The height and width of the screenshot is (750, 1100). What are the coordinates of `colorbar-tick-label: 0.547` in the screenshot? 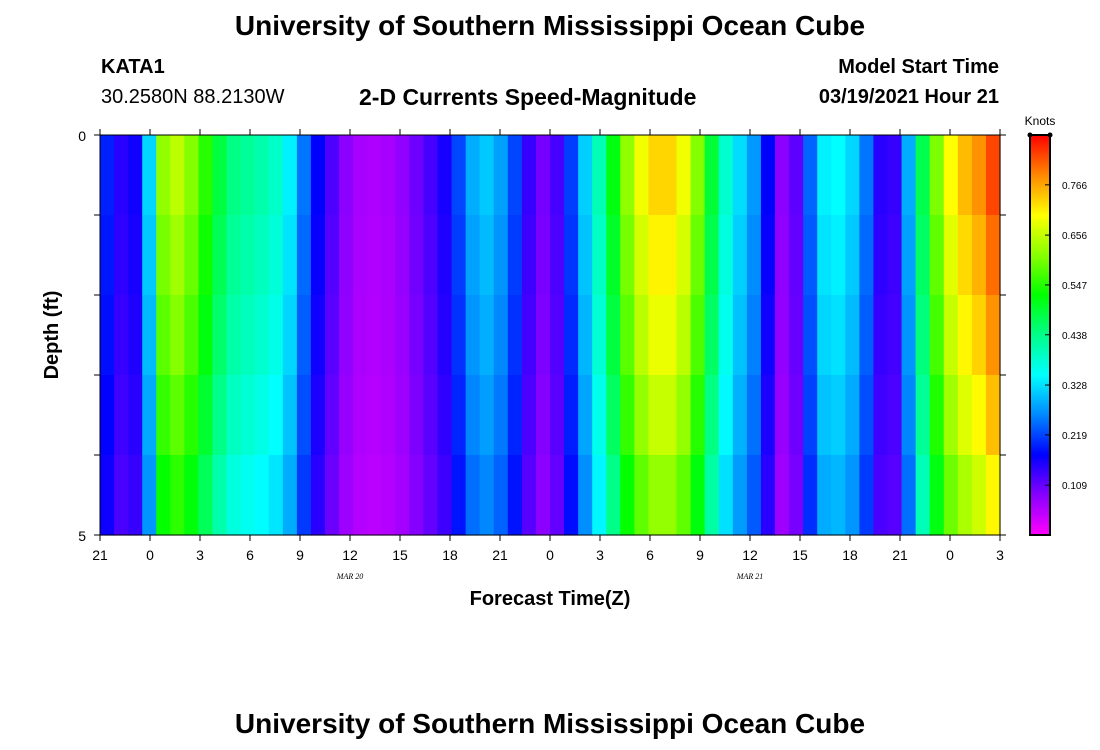 It's located at (1074, 286).